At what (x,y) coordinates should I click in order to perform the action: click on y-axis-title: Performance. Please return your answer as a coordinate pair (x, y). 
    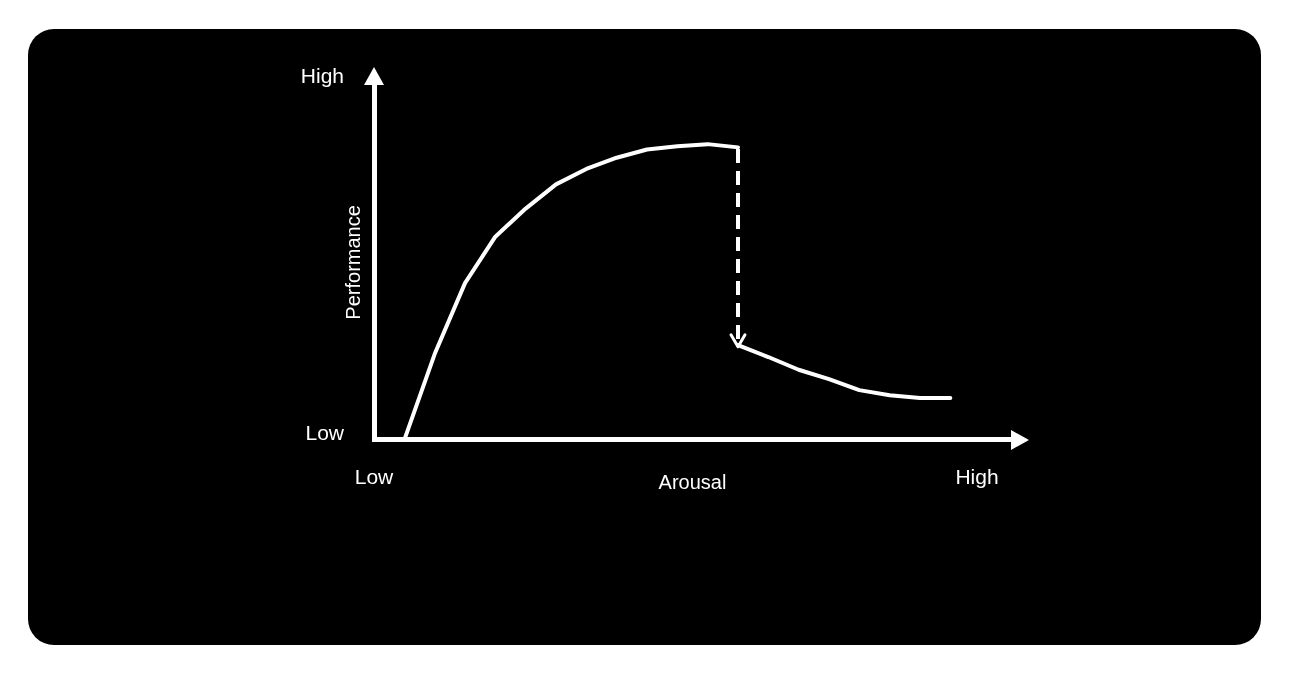
    Looking at the image, I should click on (352, 262).